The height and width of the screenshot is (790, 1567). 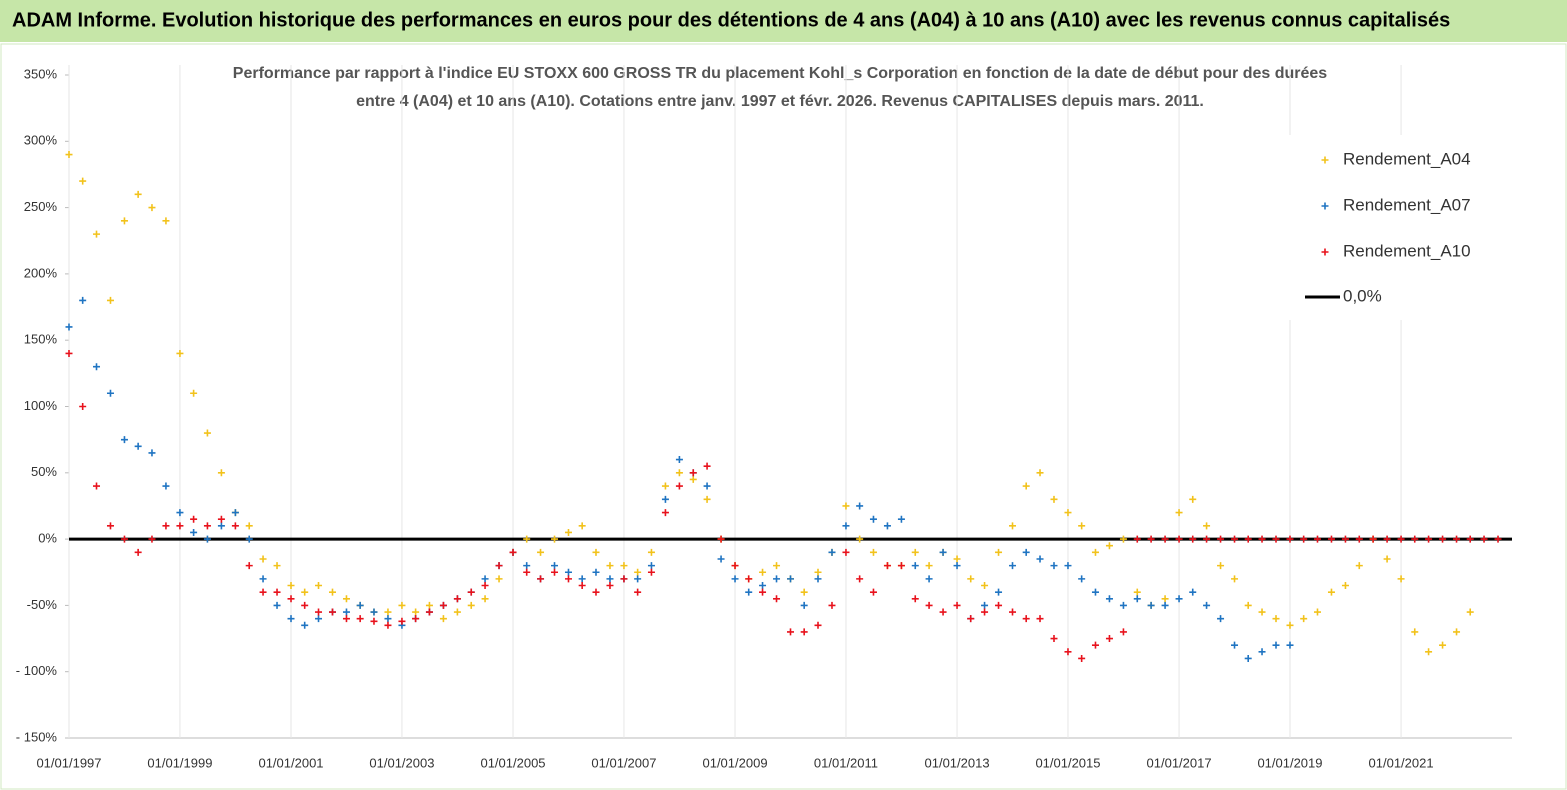 What do you see at coordinates (42, 604) in the screenshot?
I see `y-tick-label: -50%` at bounding box center [42, 604].